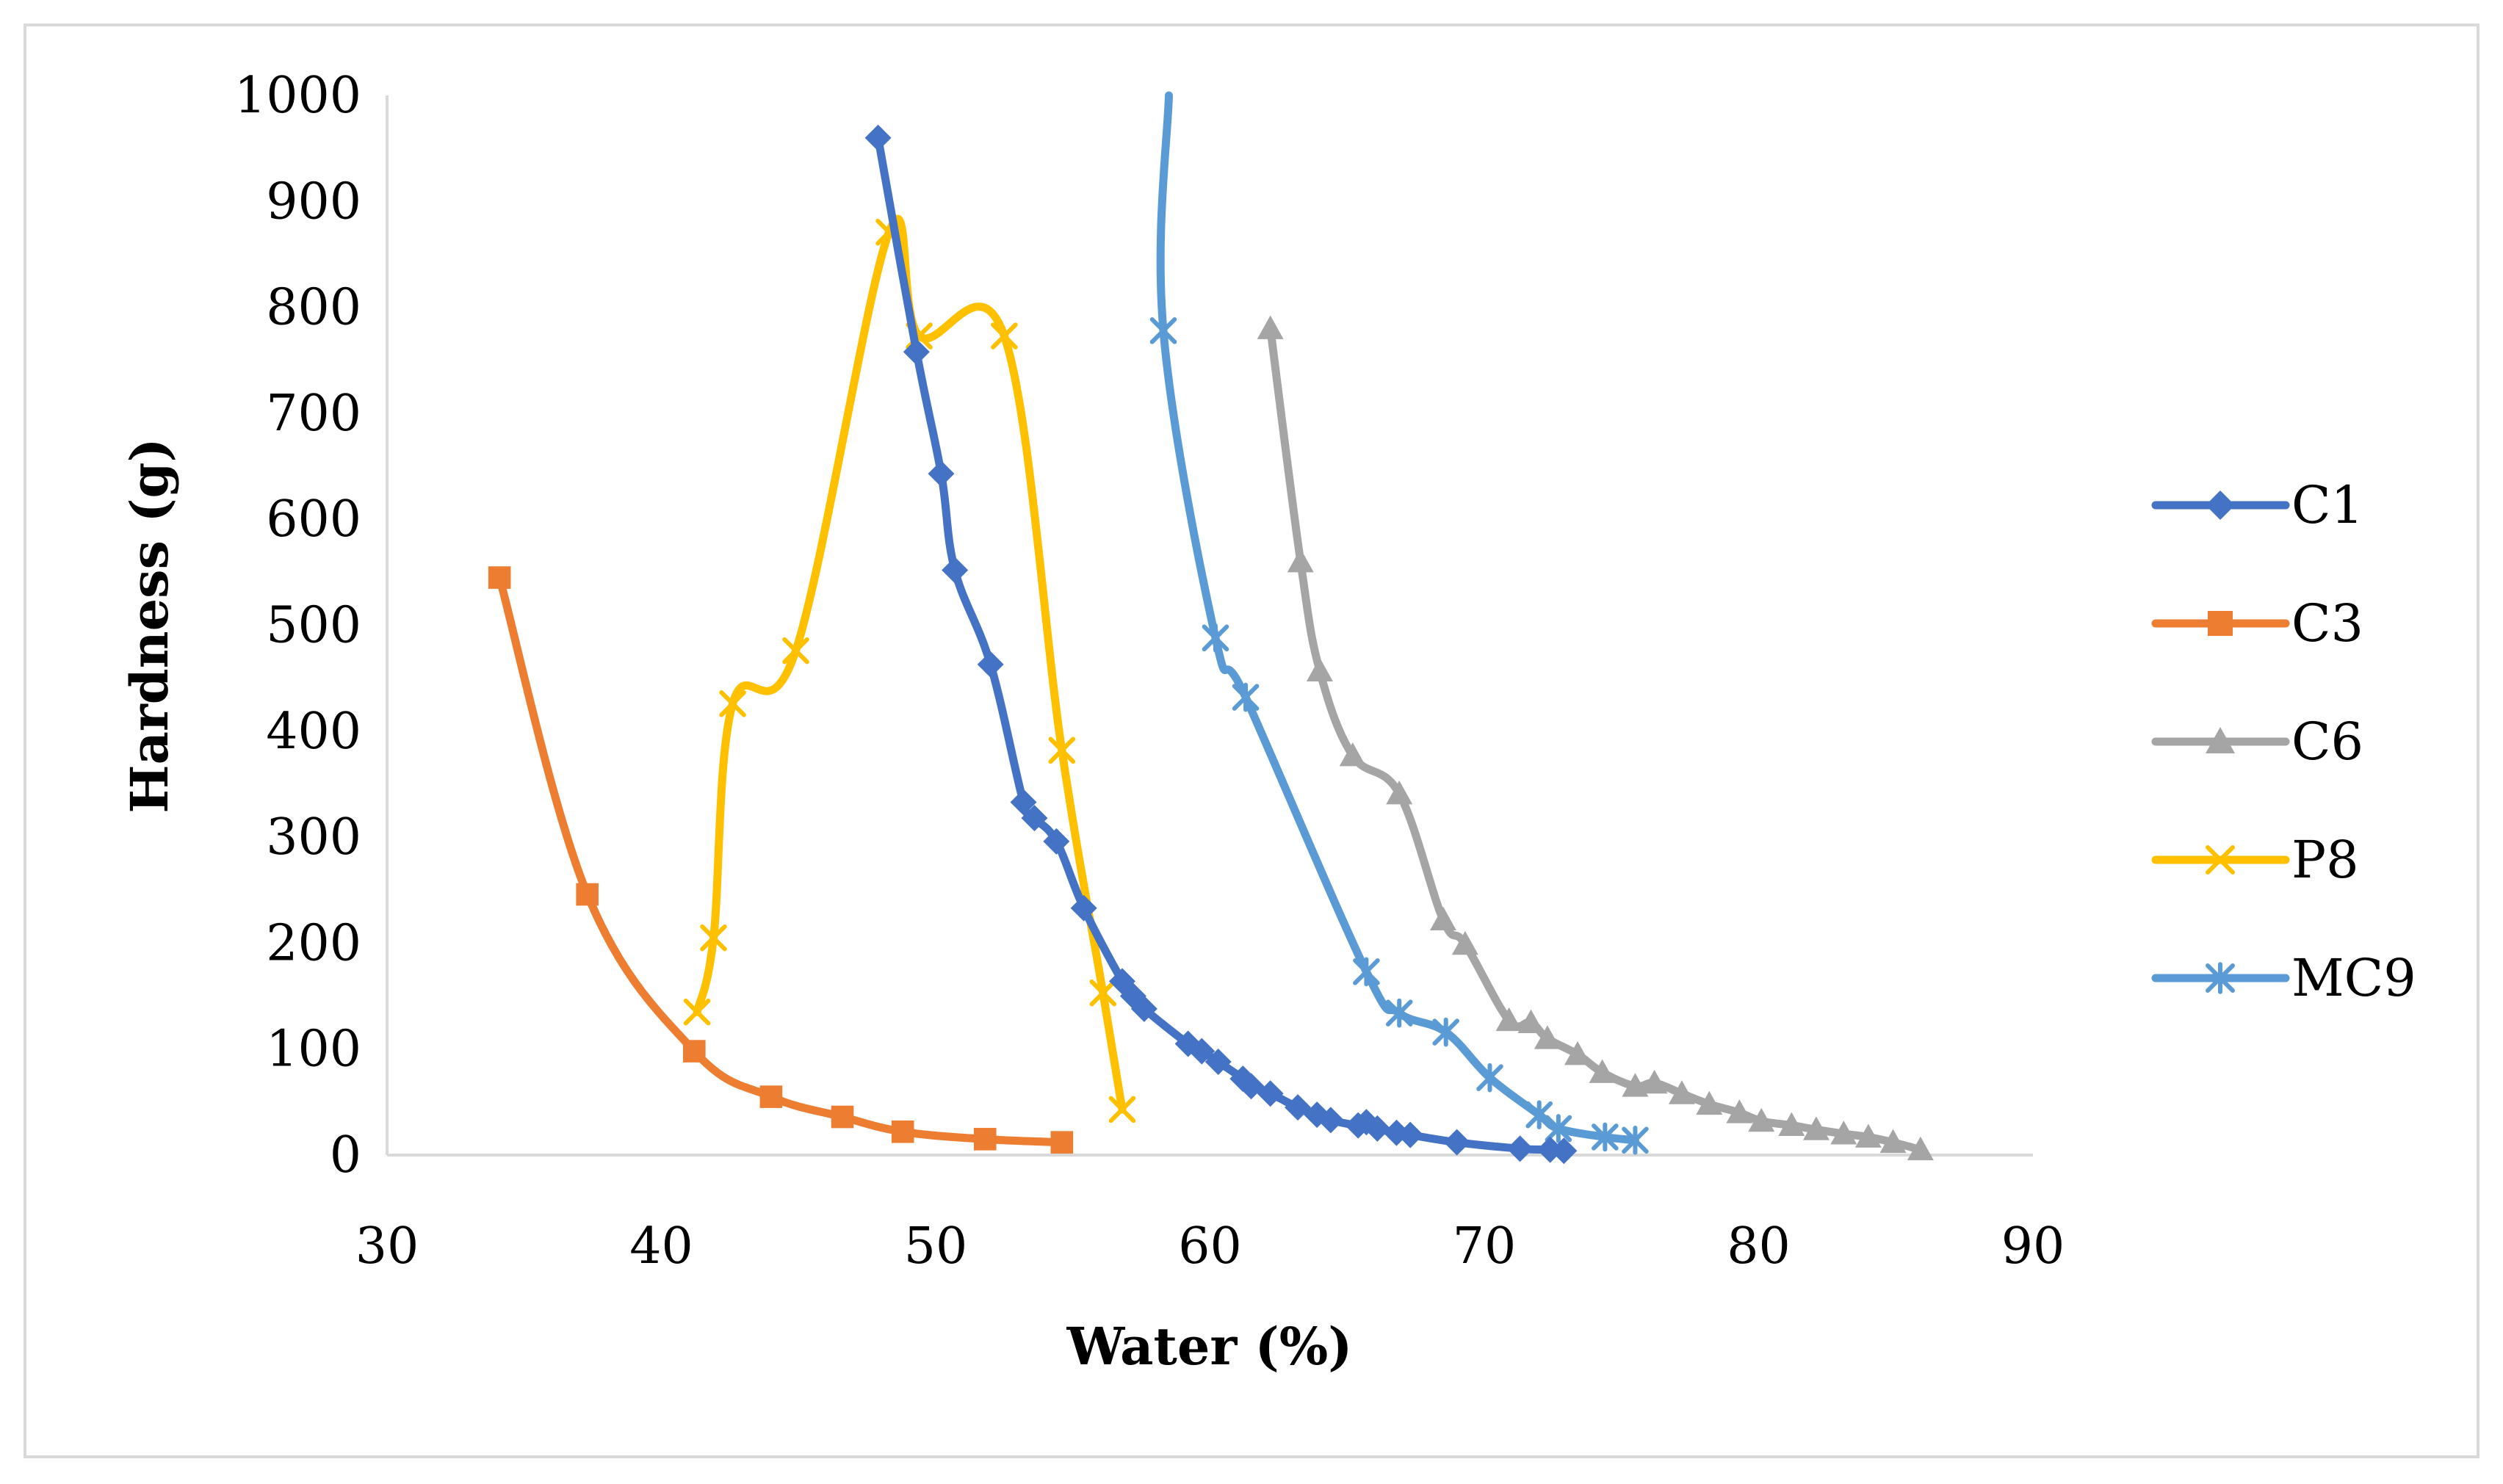 The image size is (2503, 1484). I want to click on y-tick-label: 600, so click(313, 520).